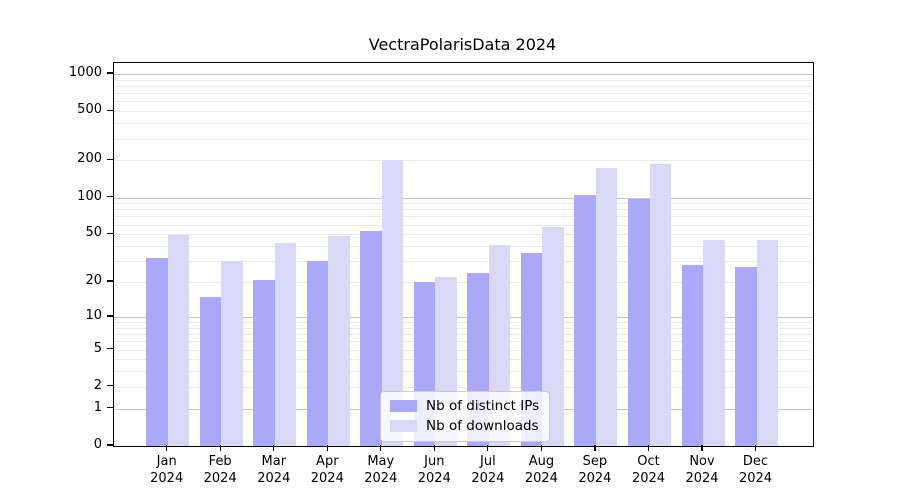 The image size is (900, 500). I want to click on bar-ips-jan, so click(157, 351).